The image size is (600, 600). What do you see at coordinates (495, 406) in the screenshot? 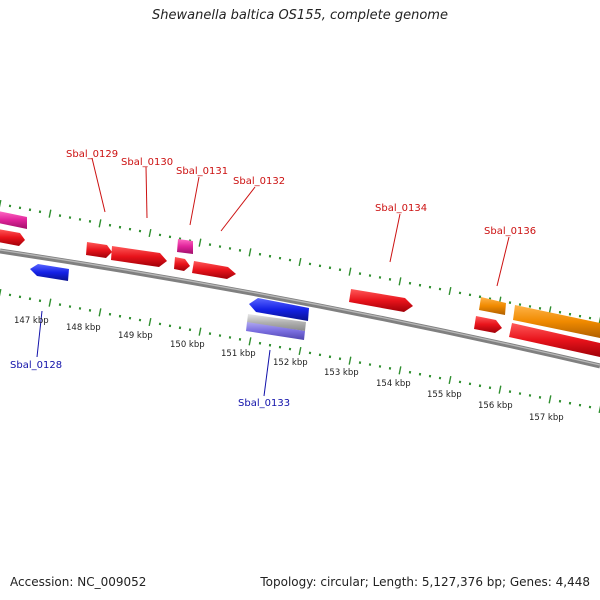
I see `scale-label: 156 kbp` at bounding box center [495, 406].